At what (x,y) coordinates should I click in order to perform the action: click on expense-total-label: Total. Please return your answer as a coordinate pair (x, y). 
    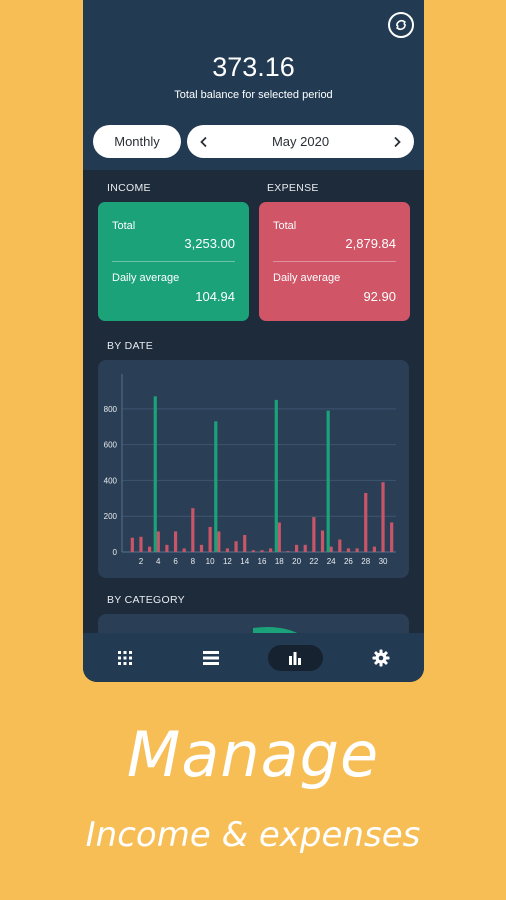
    Looking at the image, I should click on (285, 226).